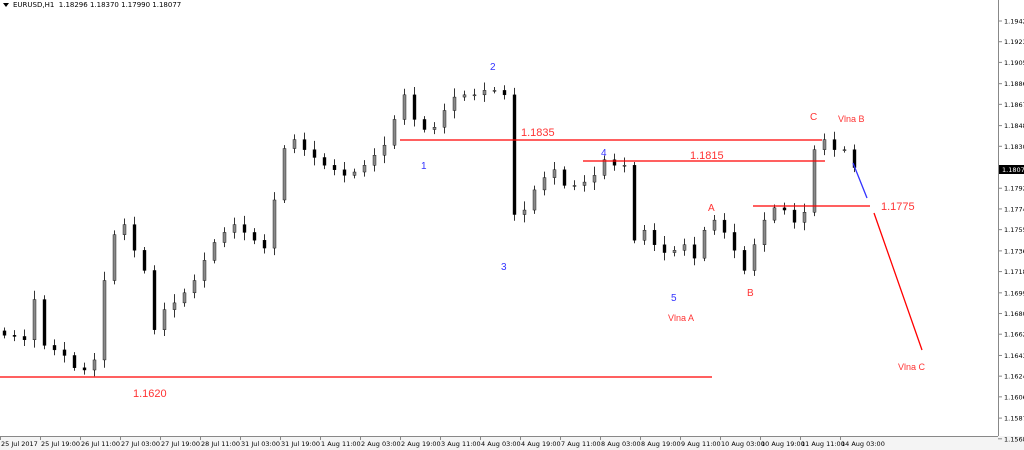 The image size is (1024, 450). What do you see at coordinates (1014, 126) in the screenshot?
I see `y-tick-label: 1.18485` at bounding box center [1014, 126].